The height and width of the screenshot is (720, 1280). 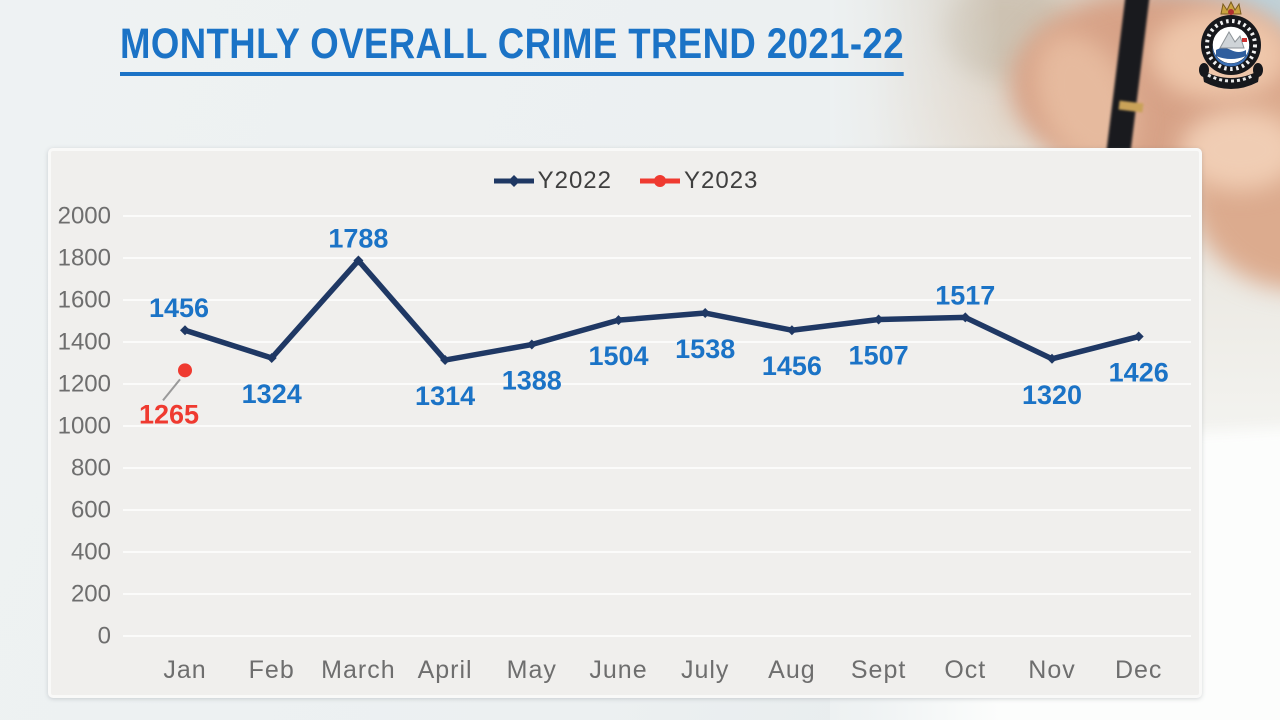 What do you see at coordinates (1231, 79) in the screenshot?
I see `banner-icon` at bounding box center [1231, 79].